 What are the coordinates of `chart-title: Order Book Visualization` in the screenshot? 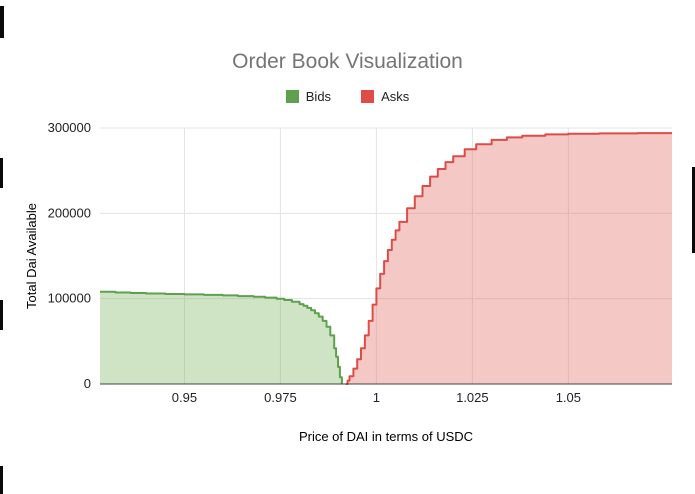 It's located at (347, 61).